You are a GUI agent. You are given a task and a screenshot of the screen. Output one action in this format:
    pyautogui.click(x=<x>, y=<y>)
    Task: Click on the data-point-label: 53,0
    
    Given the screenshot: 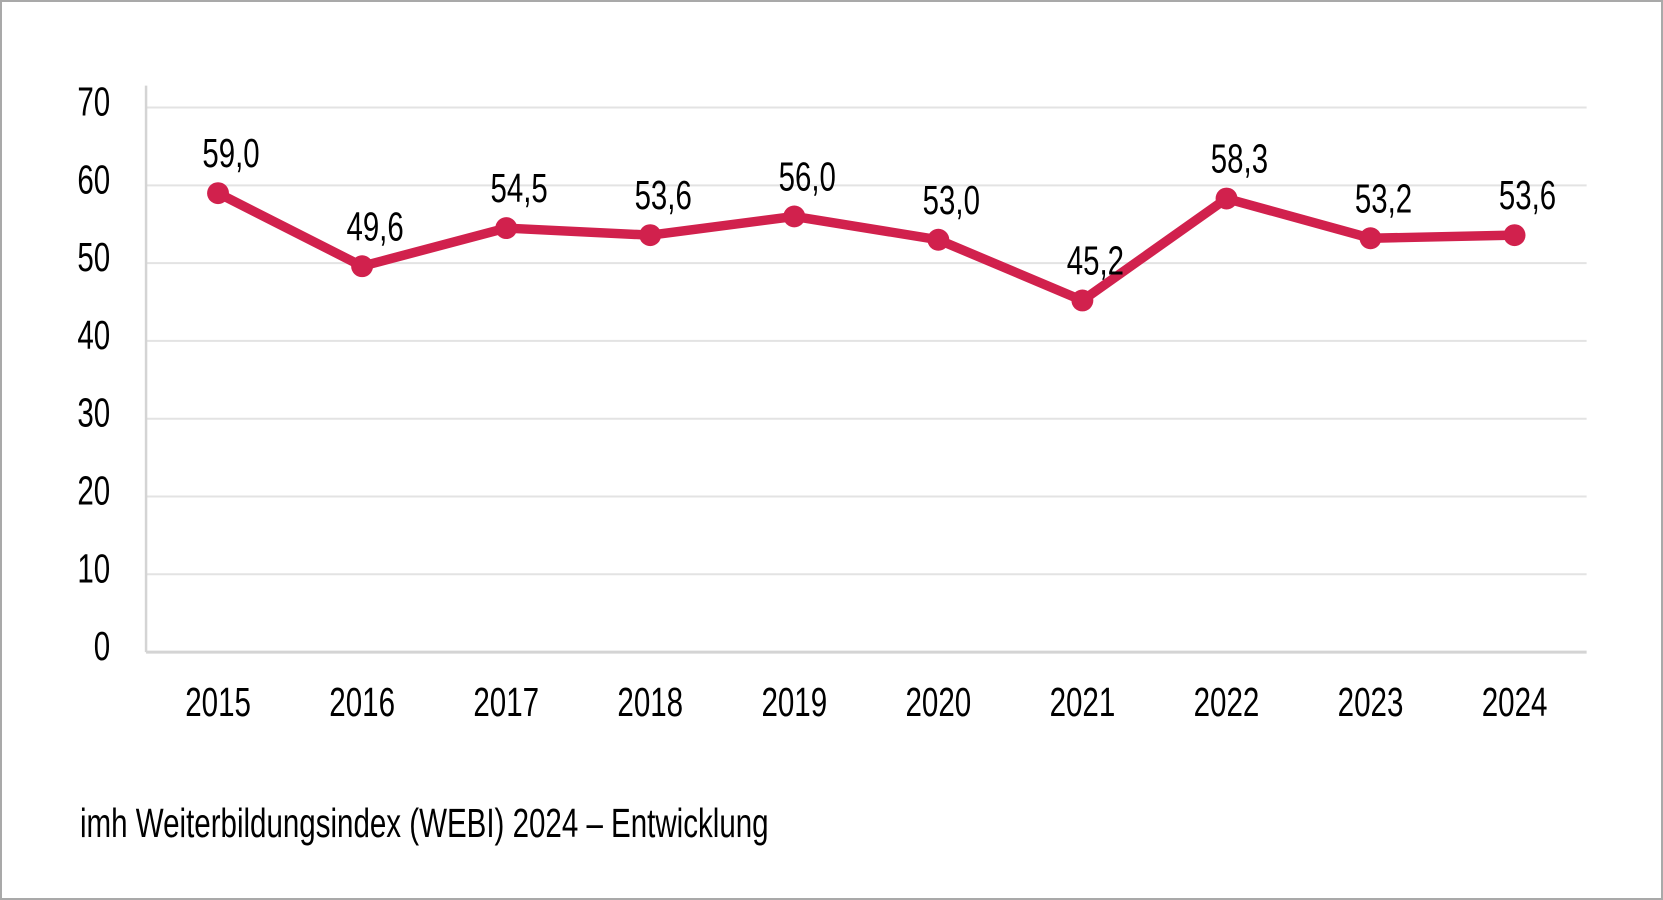 What is the action you would take?
    pyautogui.click(x=951, y=200)
    